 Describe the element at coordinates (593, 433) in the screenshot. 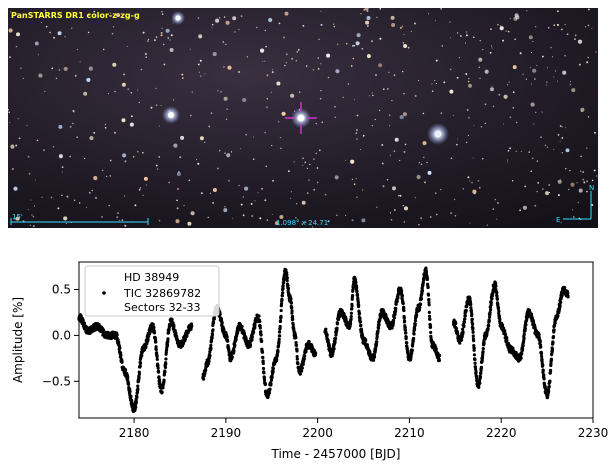

I see `x-tick-label: 2230` at that location.